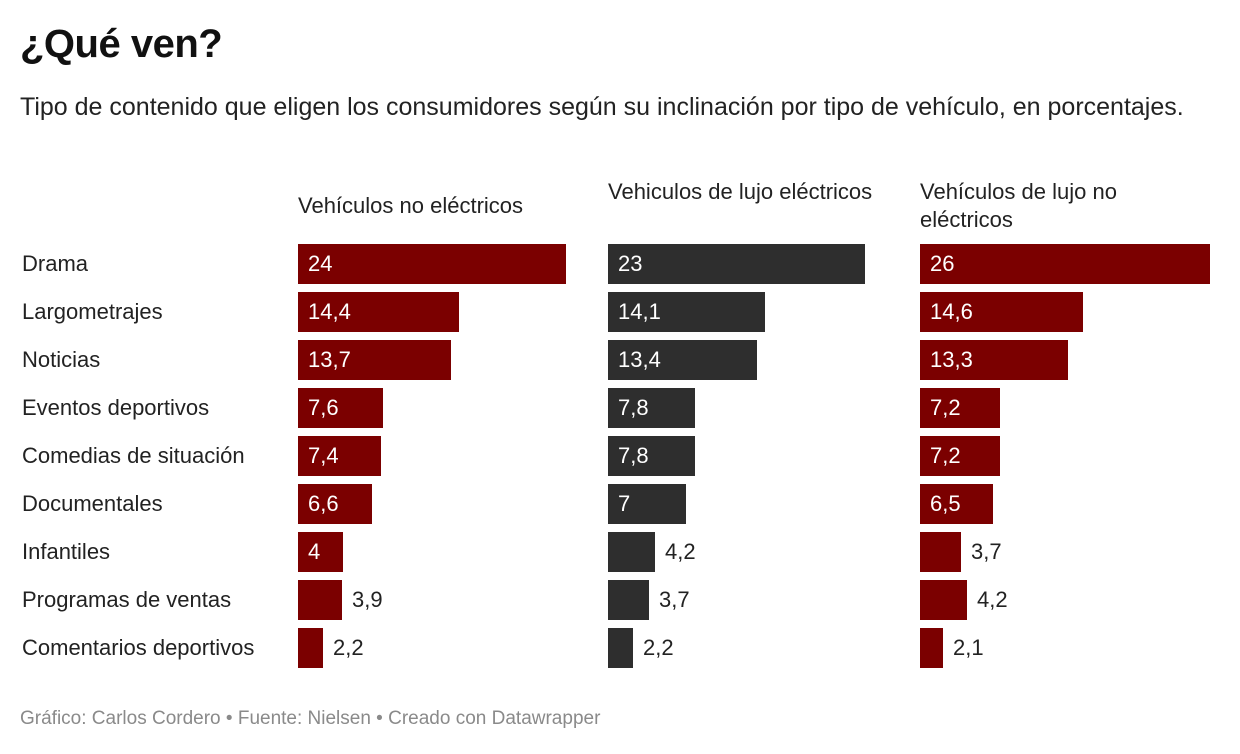  Describe the element at coordinates (329, 311) in the screenshot. I see `bar-value-label: 14,4` at that location.